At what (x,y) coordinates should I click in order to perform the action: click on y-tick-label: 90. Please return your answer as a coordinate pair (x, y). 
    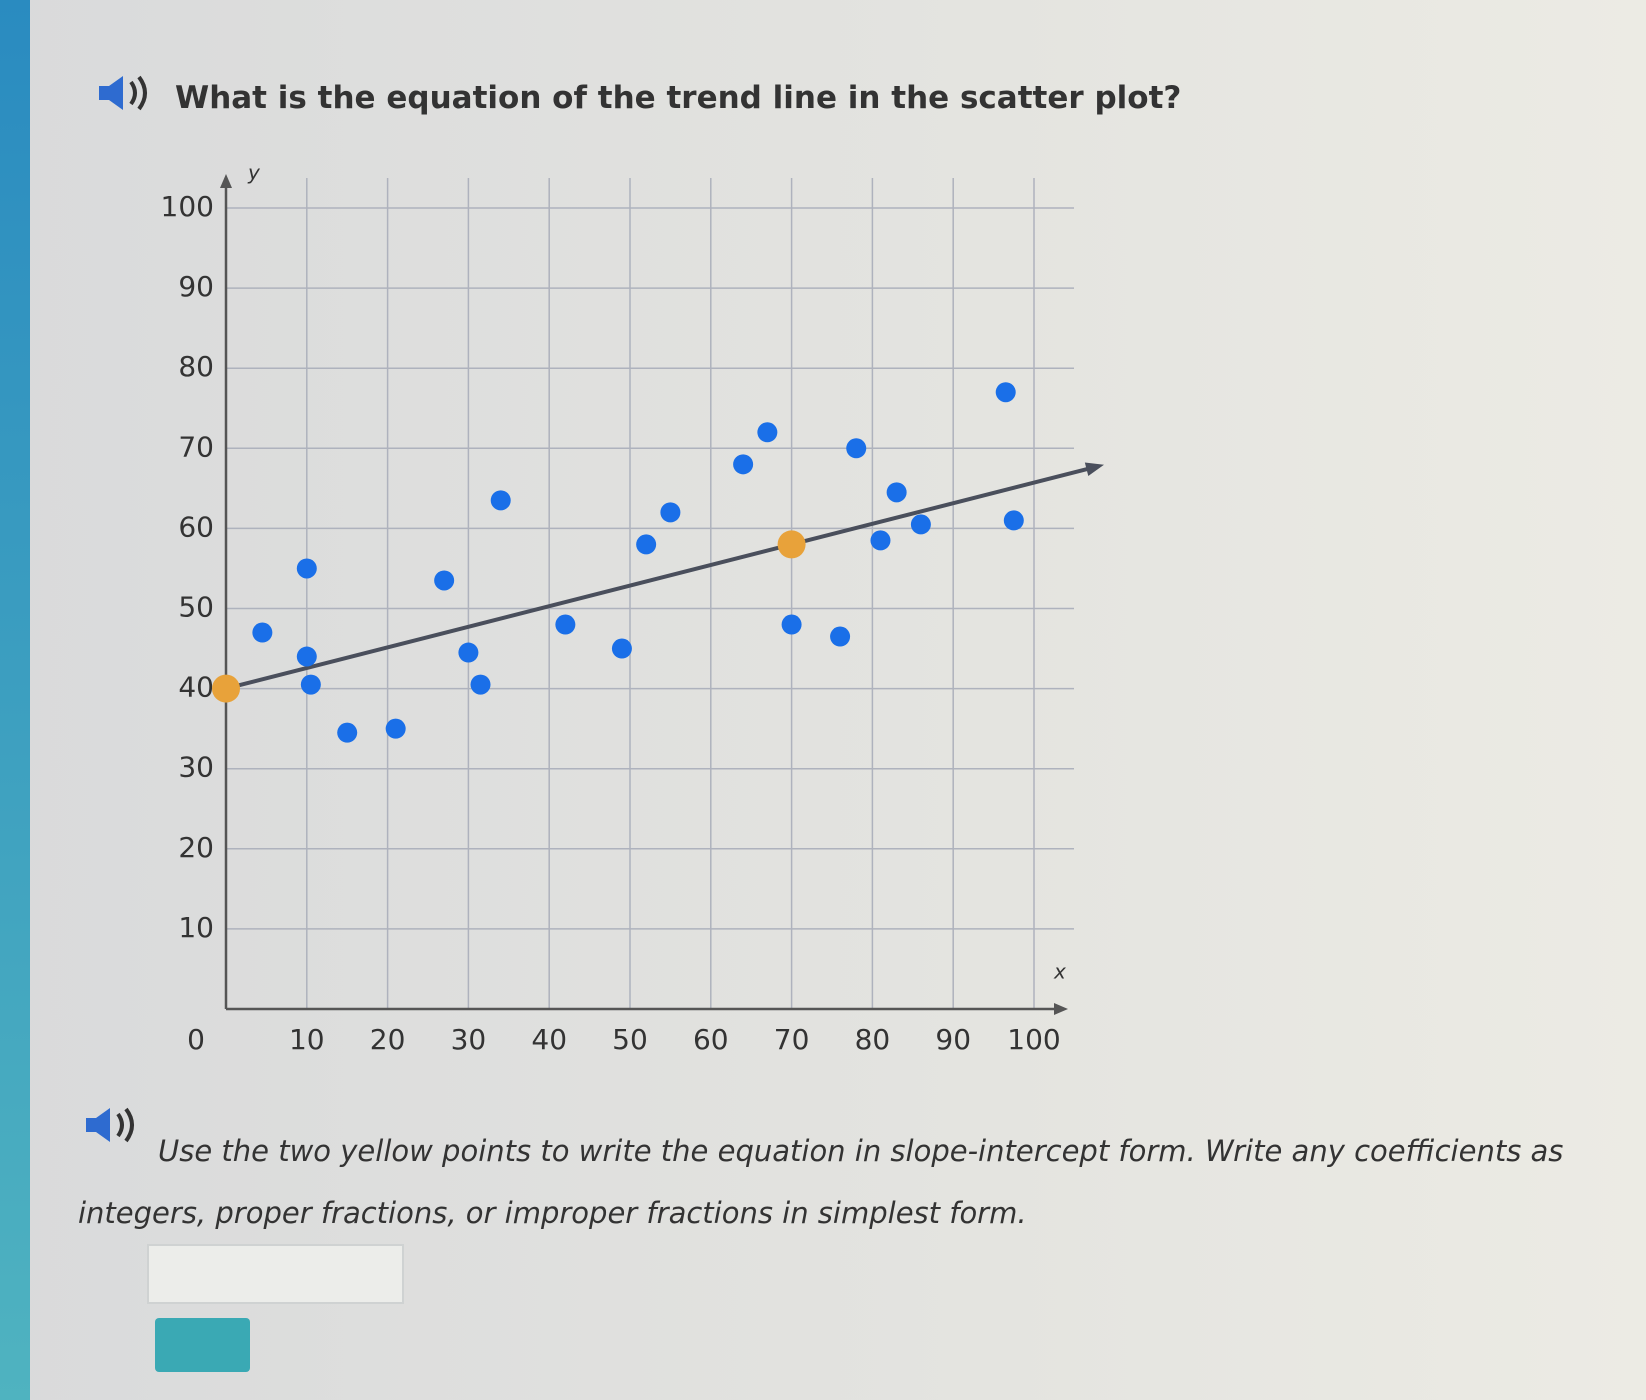
    Looking at the image, I should click on (196, 286).